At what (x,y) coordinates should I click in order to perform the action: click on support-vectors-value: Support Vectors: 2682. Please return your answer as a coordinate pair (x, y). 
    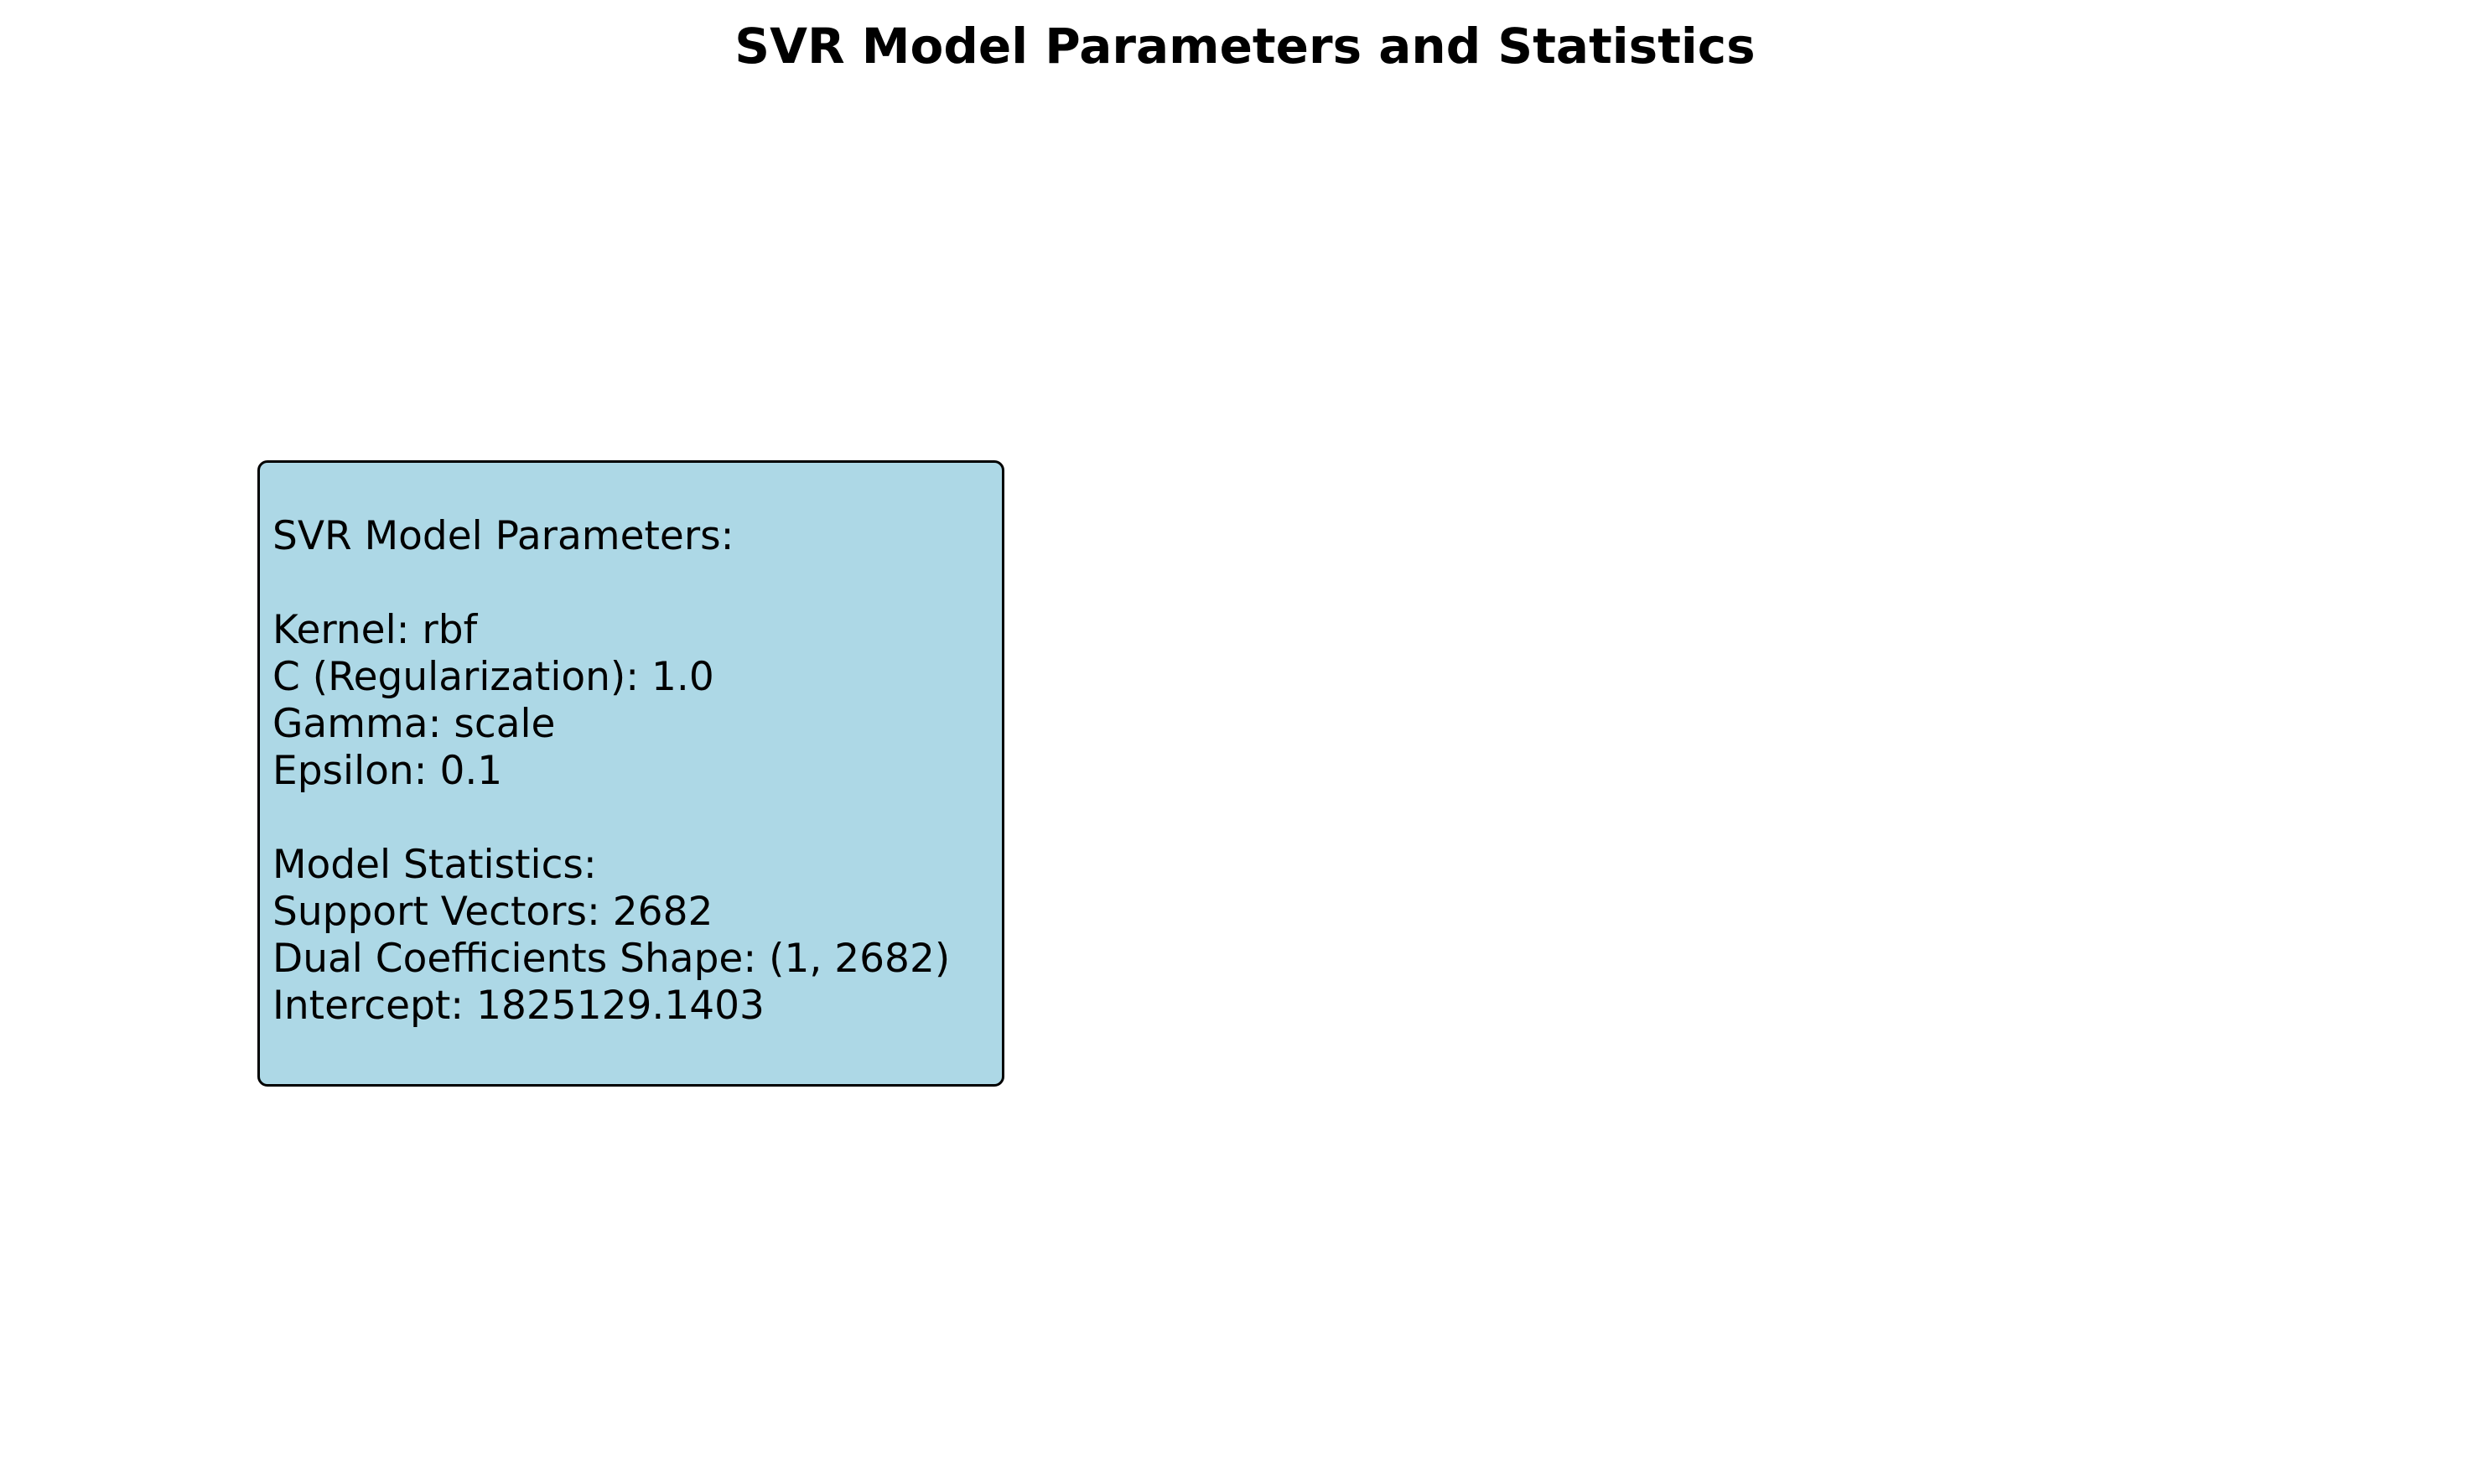
    Looking at the image, I should click on (492, 912).